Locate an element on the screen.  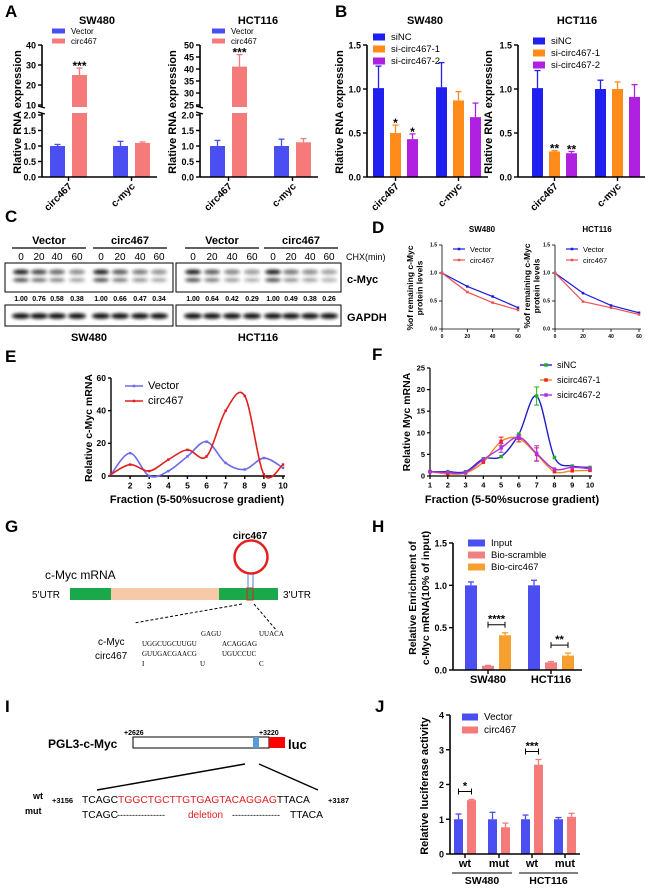
legend-label: si-circ467-2 is located at coordinates (575, 65).